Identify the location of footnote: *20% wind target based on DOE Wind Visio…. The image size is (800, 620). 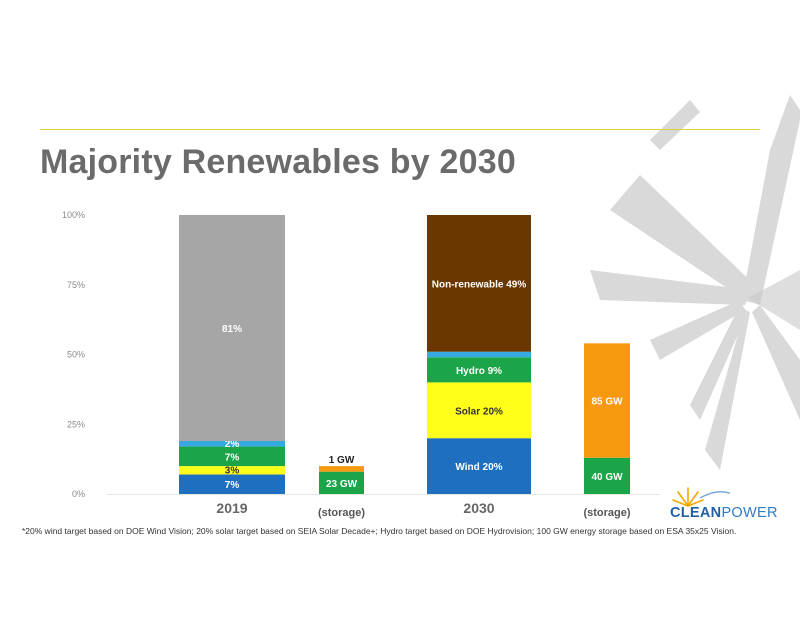
(379, 531).